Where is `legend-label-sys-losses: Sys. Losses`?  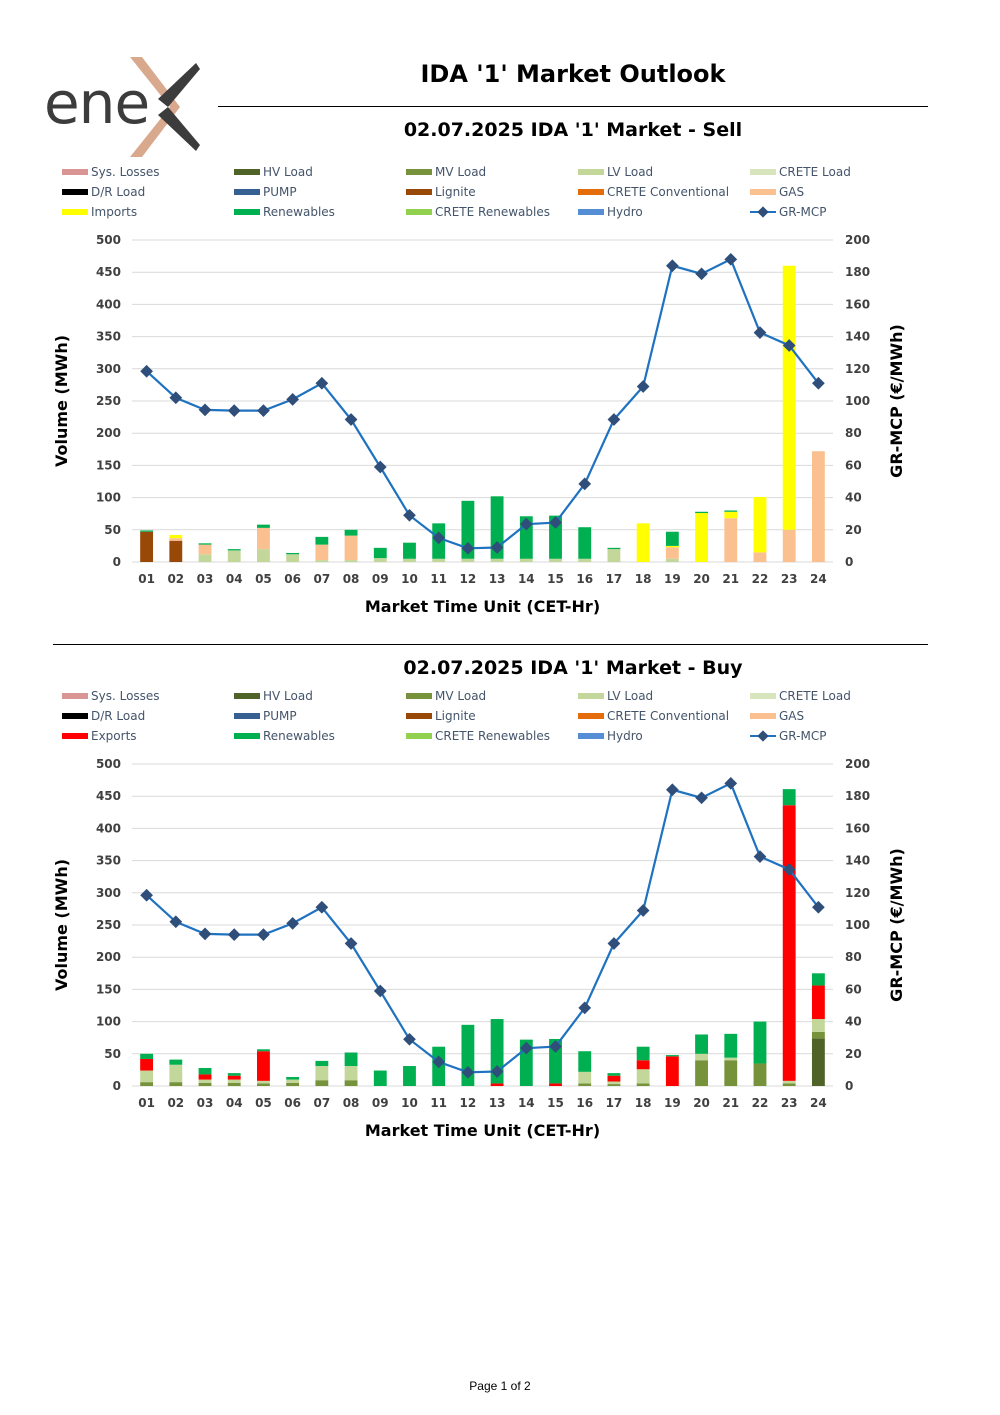
legend-label-sys-losses: Sys. Losses is located at coordinates (125, 696).